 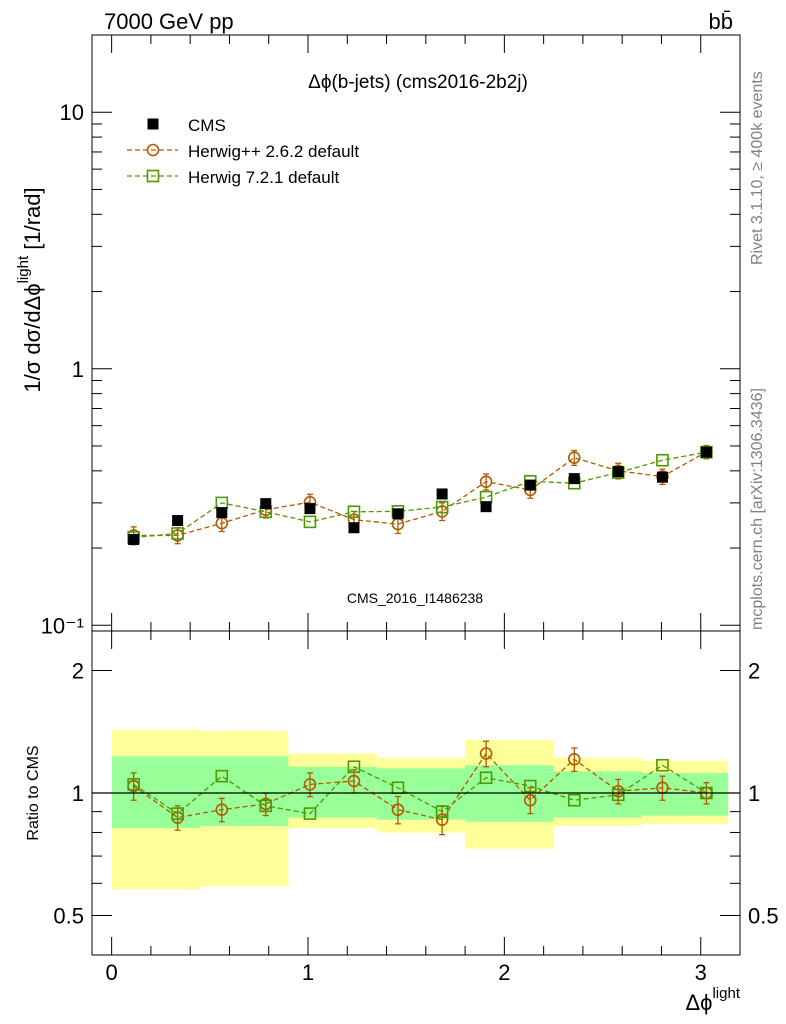 What do you see at coordinates (754, 793) in the screenshot?
I see `ratio-y-tick-label-right: 1` at bounding box center [754, 793].